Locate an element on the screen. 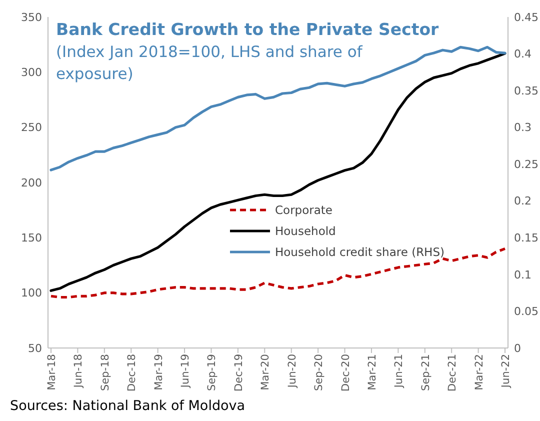 The image size is (540, 421). y-tick-label: 200 is located at coordinates (31, 183).